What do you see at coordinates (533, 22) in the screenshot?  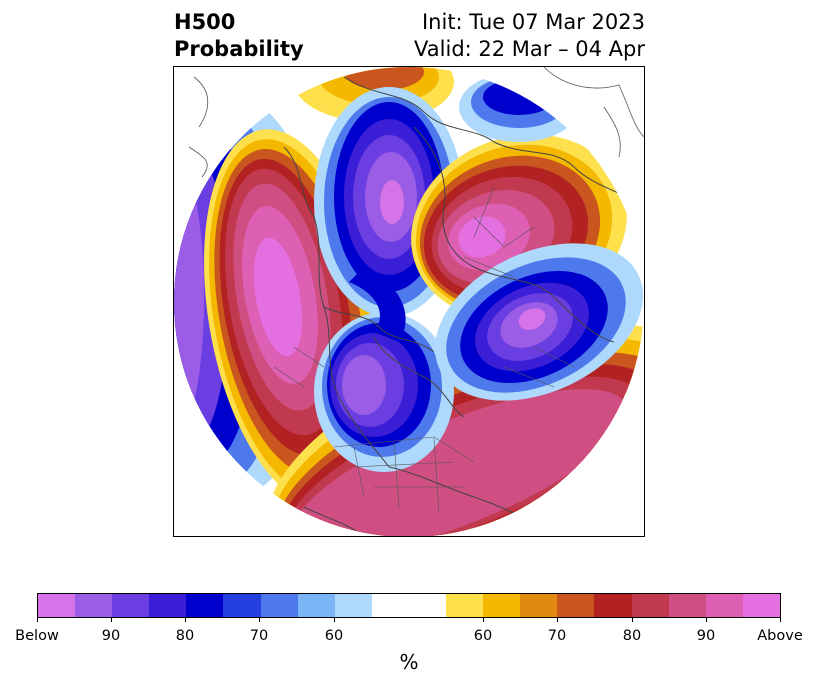 I see `title-init: Init: Tue 07 Mar 2023` at bounding box center [533, 22].